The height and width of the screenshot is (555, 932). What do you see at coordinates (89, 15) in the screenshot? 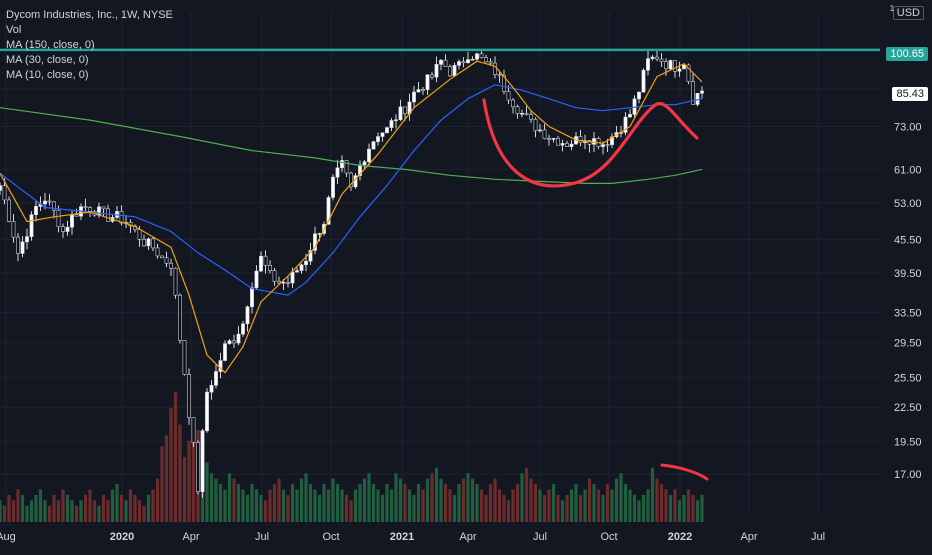
I see `symbol-title: Dycom Industries, Inc., 1W, NYSE` at bounding box center [89, 15].